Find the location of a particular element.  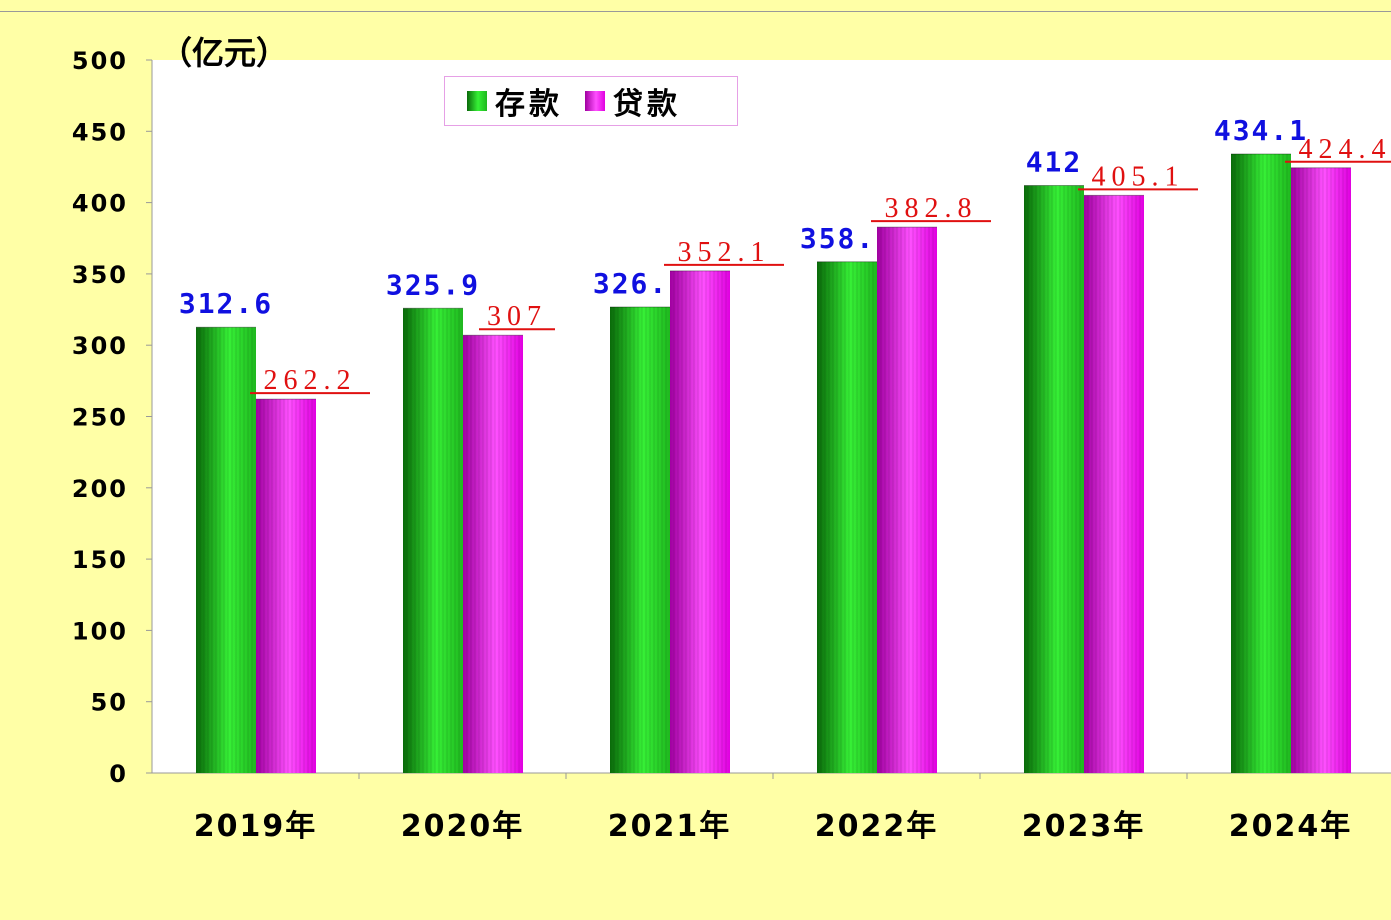

data-label-deposit: 434.1 is located at coordinates (1261, 130).